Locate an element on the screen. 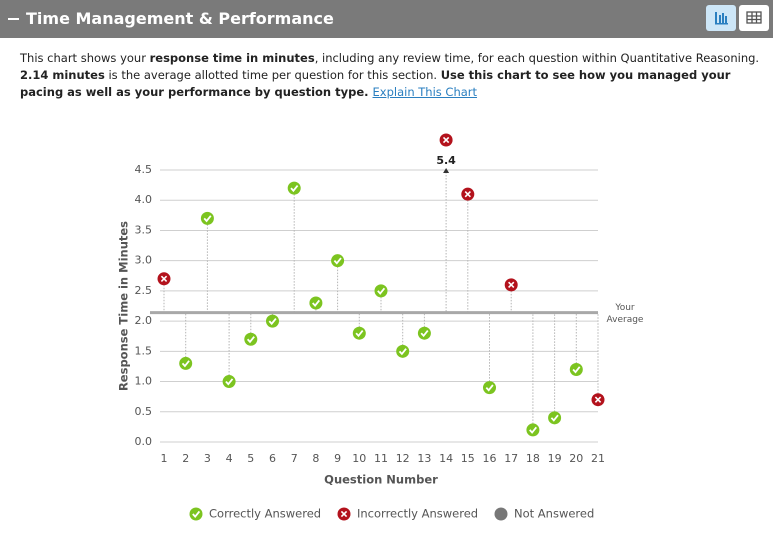 The width and height of the screenshot is (773, 535). x-tick-label: 10 is located at coordinates (359, 458).